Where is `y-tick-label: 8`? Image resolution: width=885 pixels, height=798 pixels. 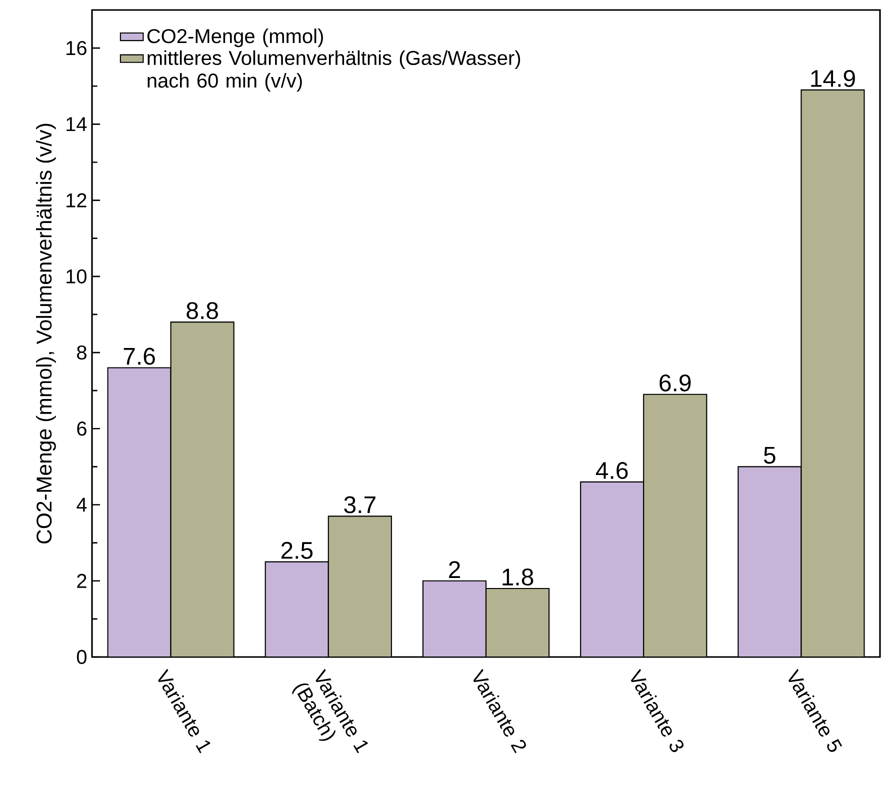 y-tick-label: 8 is located at coordinates (81, 352).